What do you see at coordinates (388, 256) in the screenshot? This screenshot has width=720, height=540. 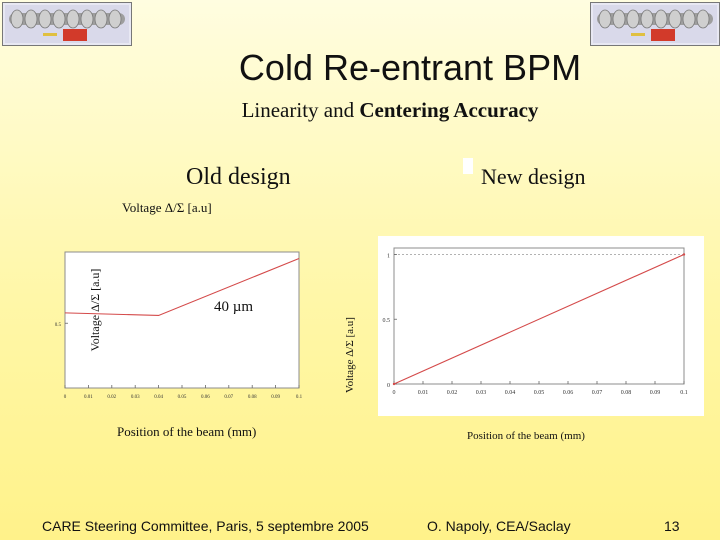 I see `y-tick-label: 1` at bounding box center [388, 256].